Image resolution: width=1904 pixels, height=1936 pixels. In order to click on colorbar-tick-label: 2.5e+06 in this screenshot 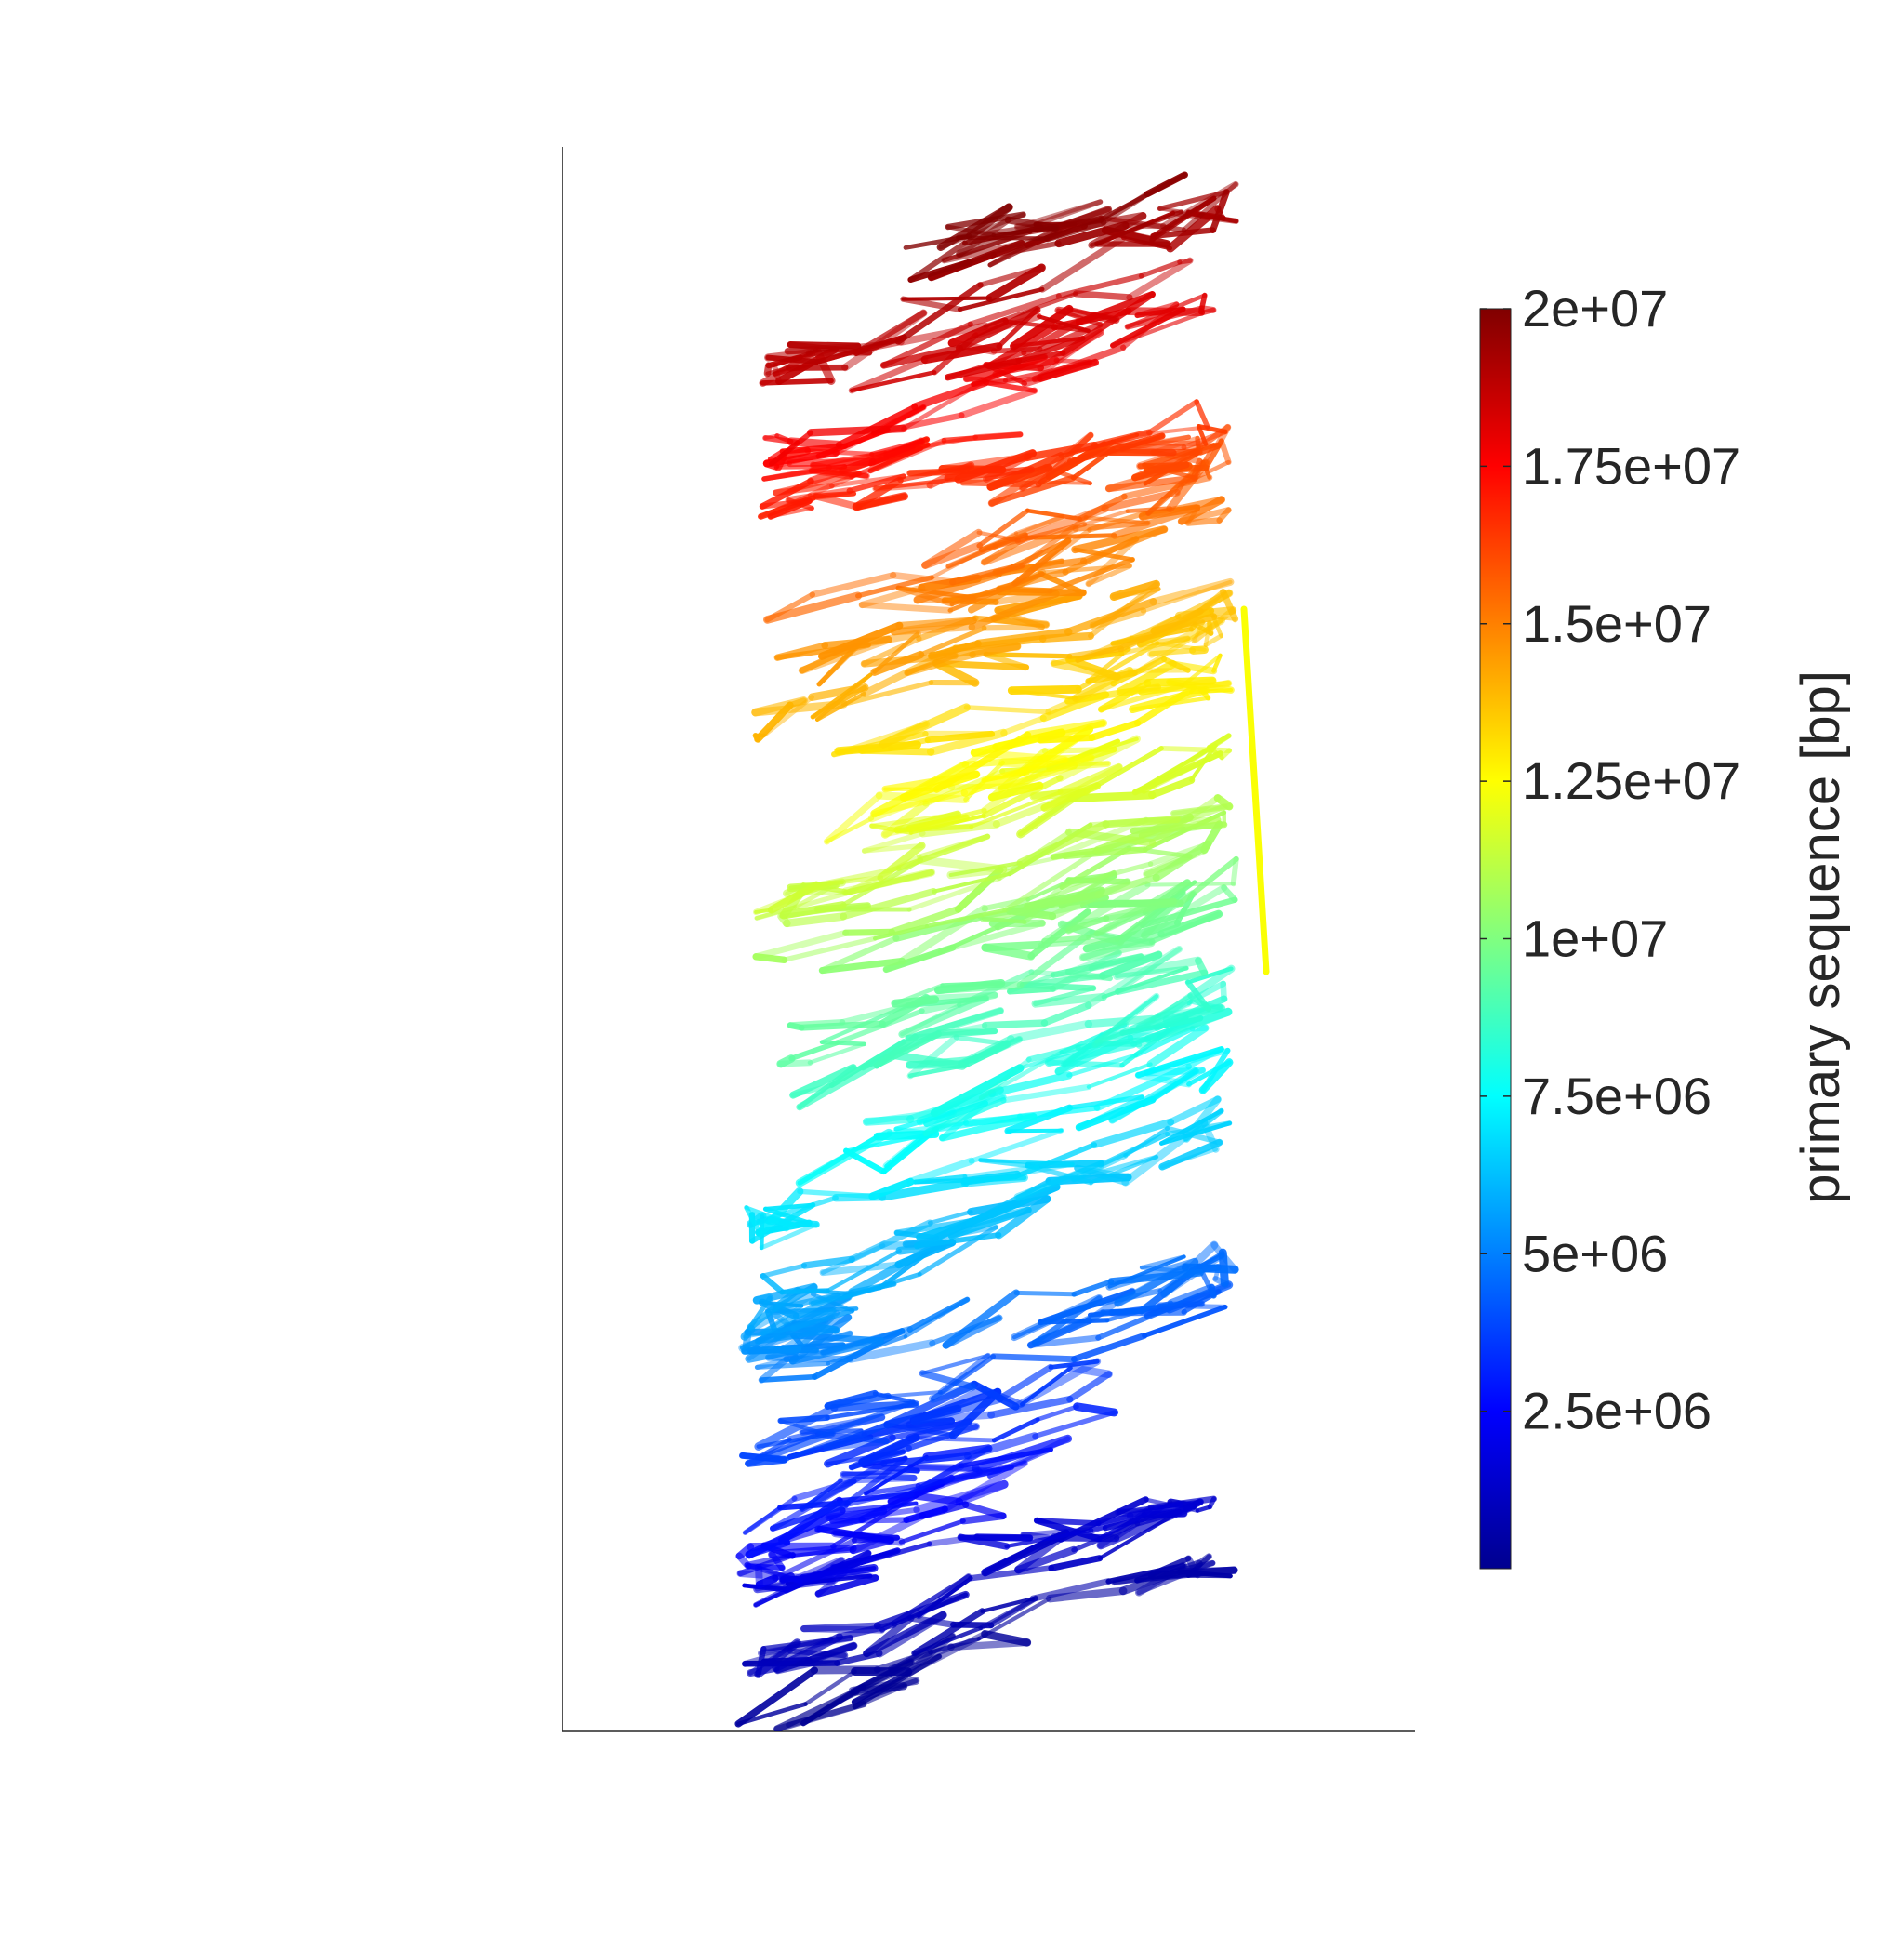, I will do `click(1617, 1411)`.